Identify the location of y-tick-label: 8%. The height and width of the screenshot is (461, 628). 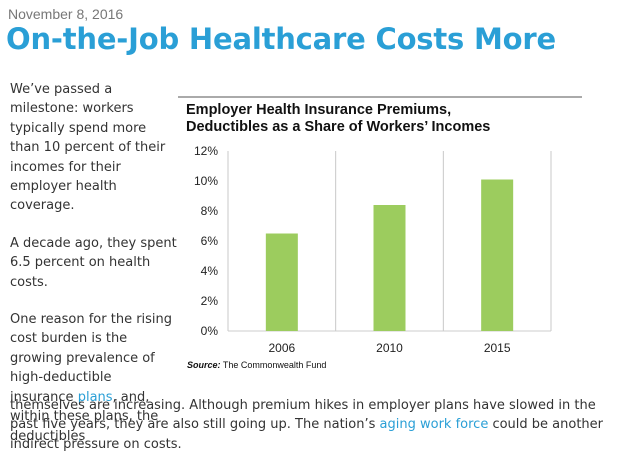
(210, 211).